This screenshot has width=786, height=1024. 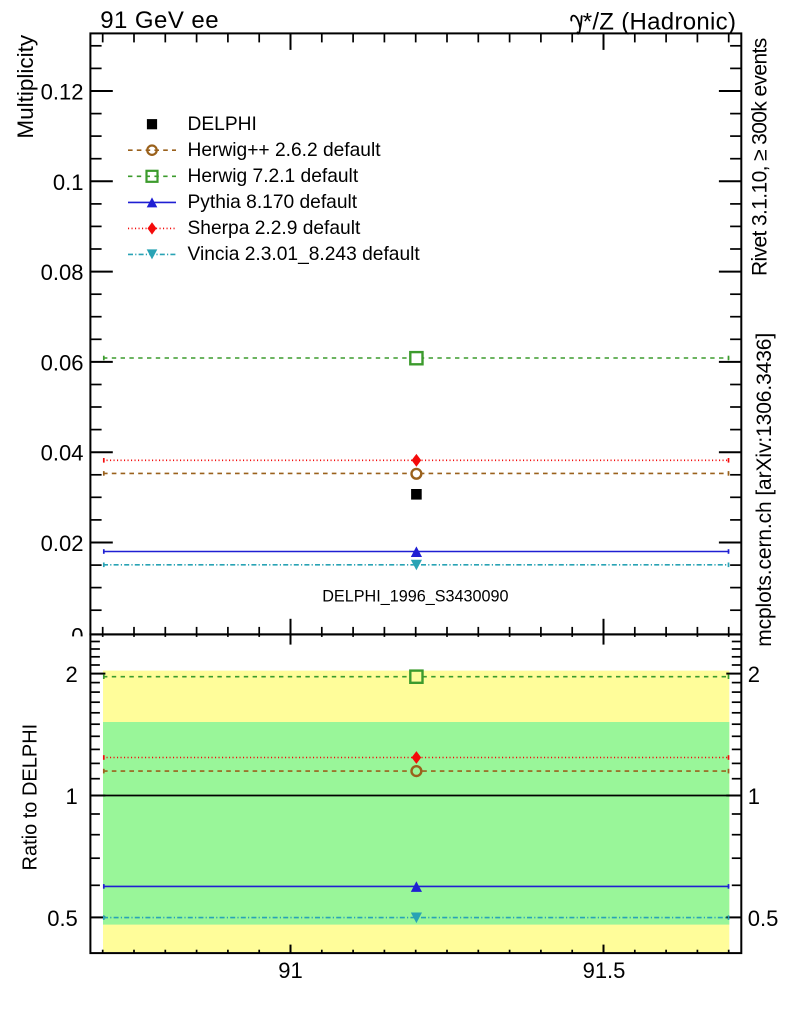 I want to click on svg-text: */Z (Hadronic), so click(x=660, y=22).